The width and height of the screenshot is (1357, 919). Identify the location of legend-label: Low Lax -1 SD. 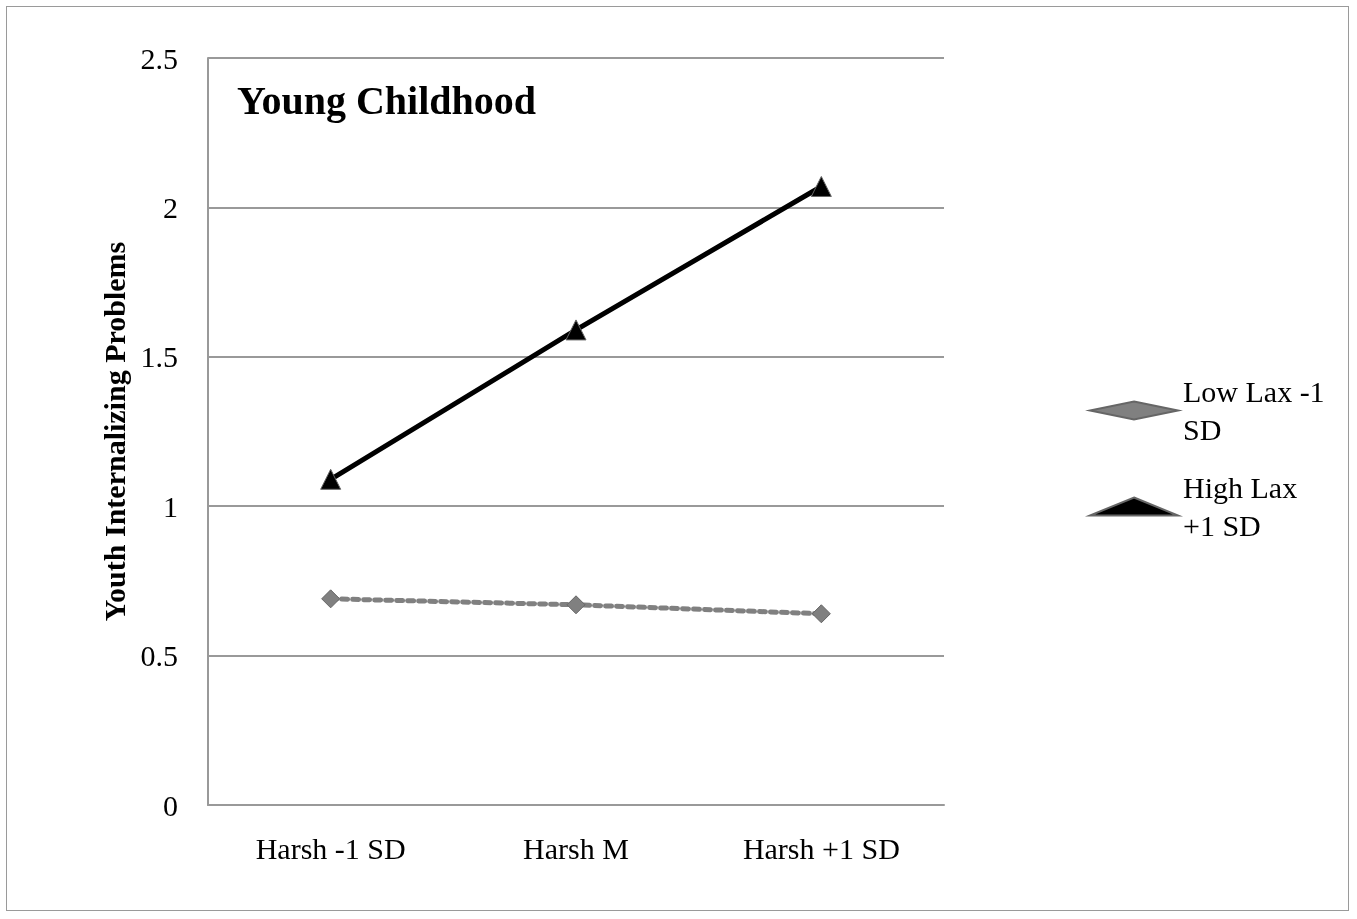
(1258, 410).